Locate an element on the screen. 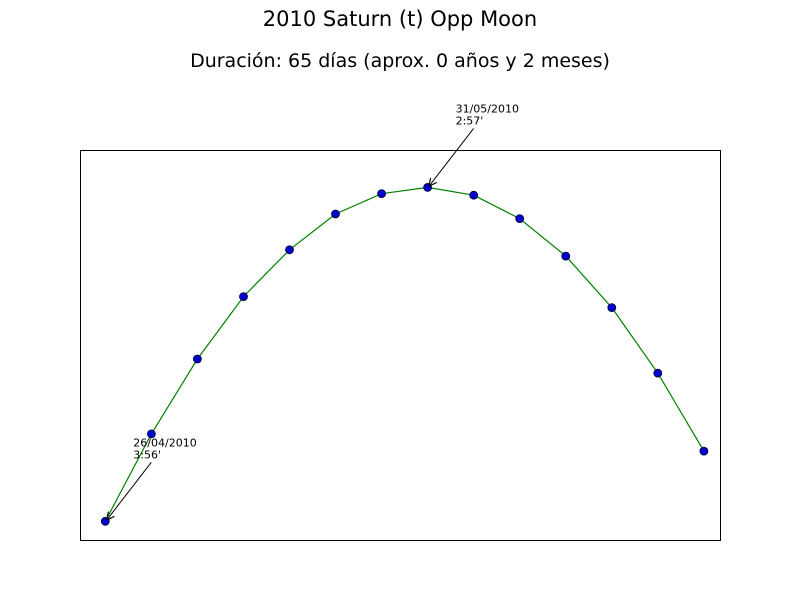 This screenshot has height=600, width=800. annotation-label: 26/04/2010 3:56' is located at coordinates (164, 448).